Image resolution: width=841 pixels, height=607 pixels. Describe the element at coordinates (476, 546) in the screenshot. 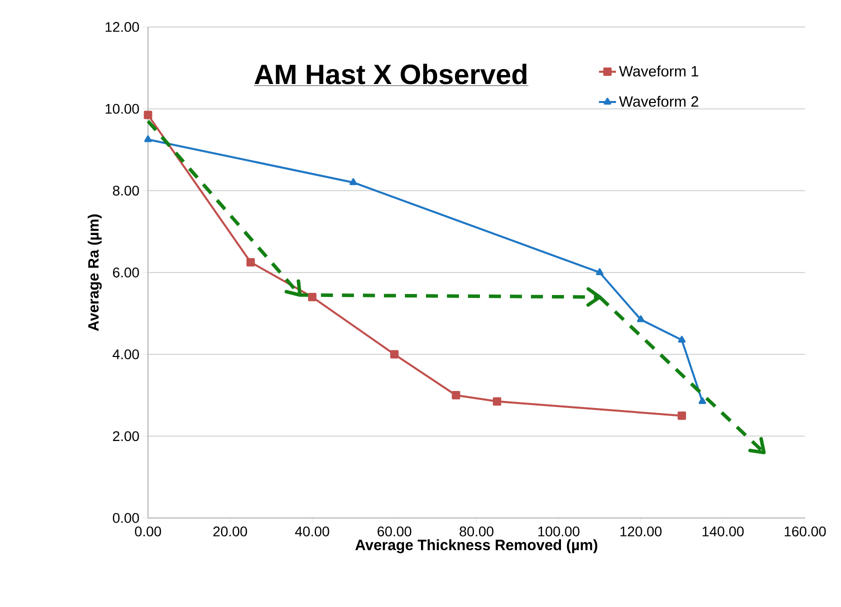

I see `x-axis-title: Average Thickness Removed (µm)` at that location.